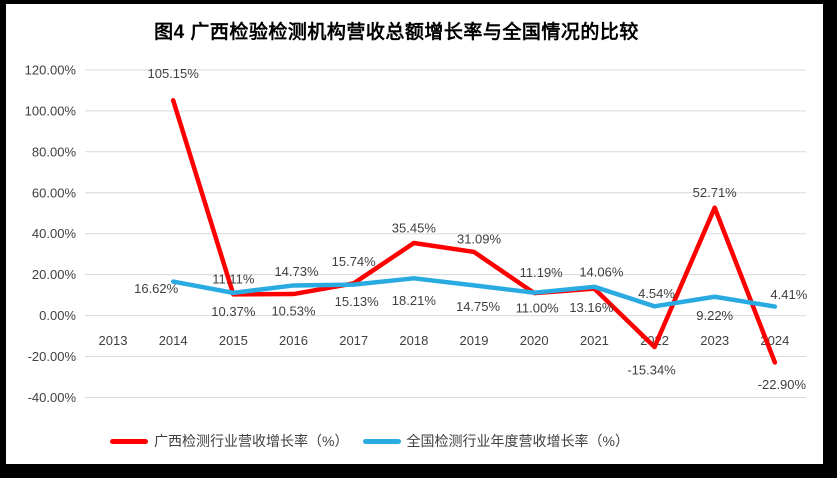  Describe the element at coordinates (57, 315) in the screenshot. I see `y-axis-tick-label: 0.00%` at that location.